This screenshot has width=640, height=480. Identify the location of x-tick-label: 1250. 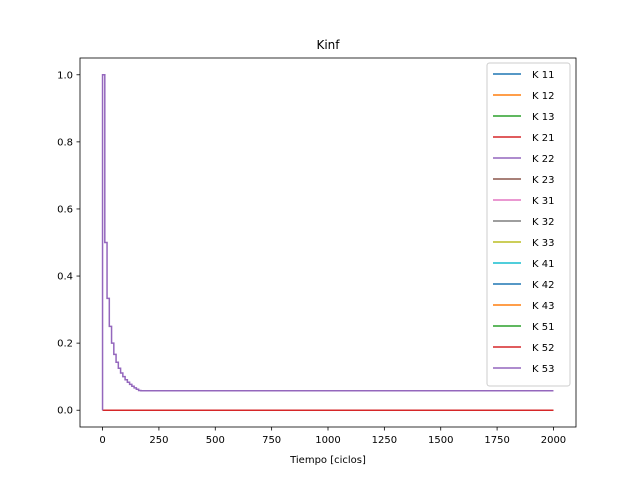
(384, 440).